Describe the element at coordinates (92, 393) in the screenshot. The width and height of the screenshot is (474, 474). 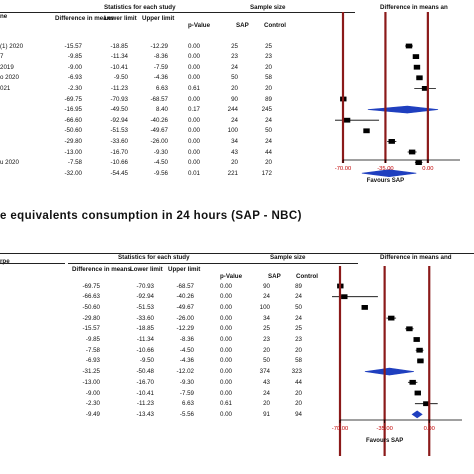
I see `cell-mean: -9.00` at that location.